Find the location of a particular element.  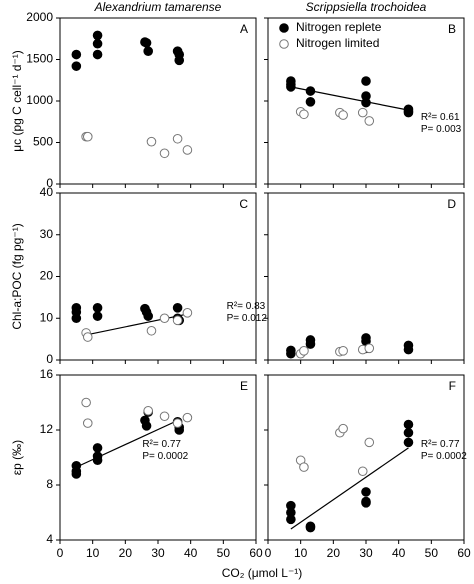

x-axis-label: CO₂ (μmol L⁻¹) is located at coordinates (262, 573).